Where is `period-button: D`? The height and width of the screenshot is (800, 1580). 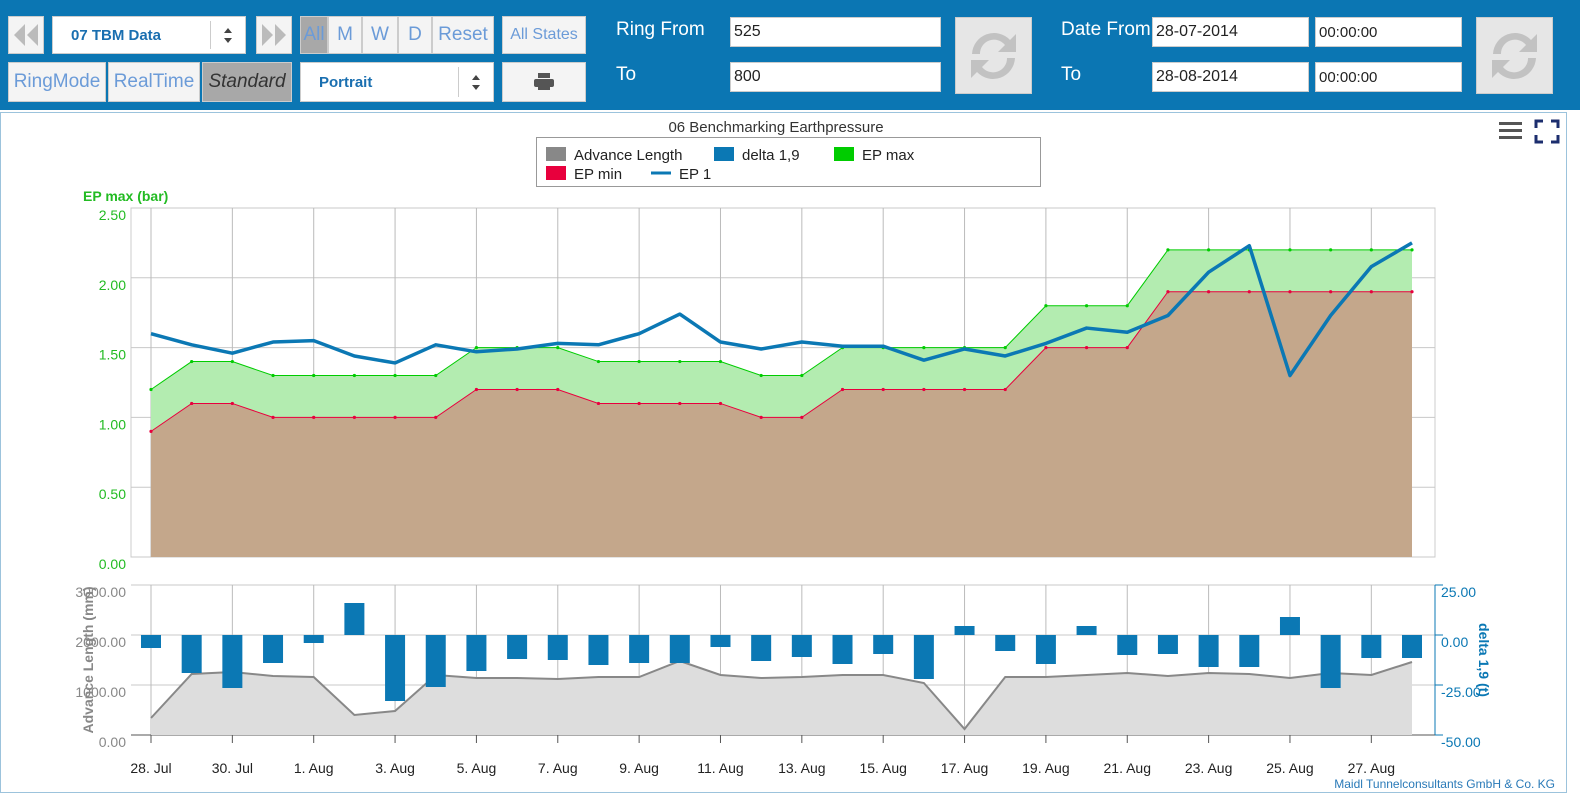
period-button: D is located at coordinates (415, 35).